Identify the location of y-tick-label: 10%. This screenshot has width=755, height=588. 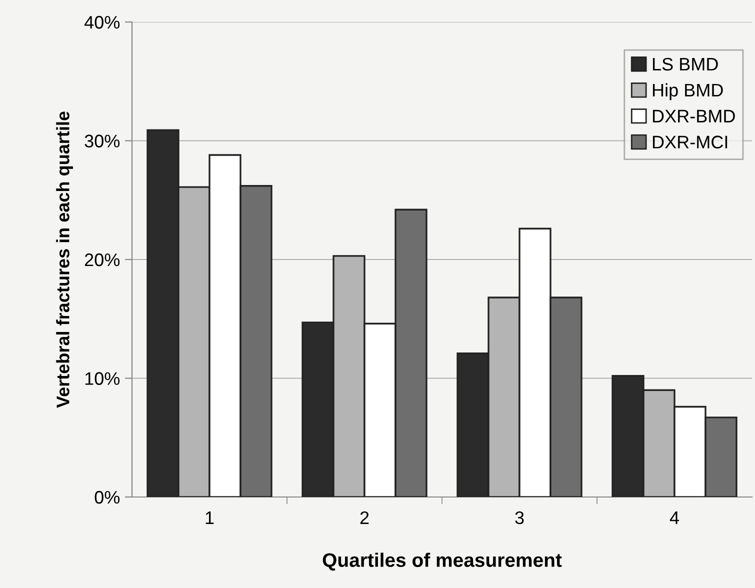
(102, 378).